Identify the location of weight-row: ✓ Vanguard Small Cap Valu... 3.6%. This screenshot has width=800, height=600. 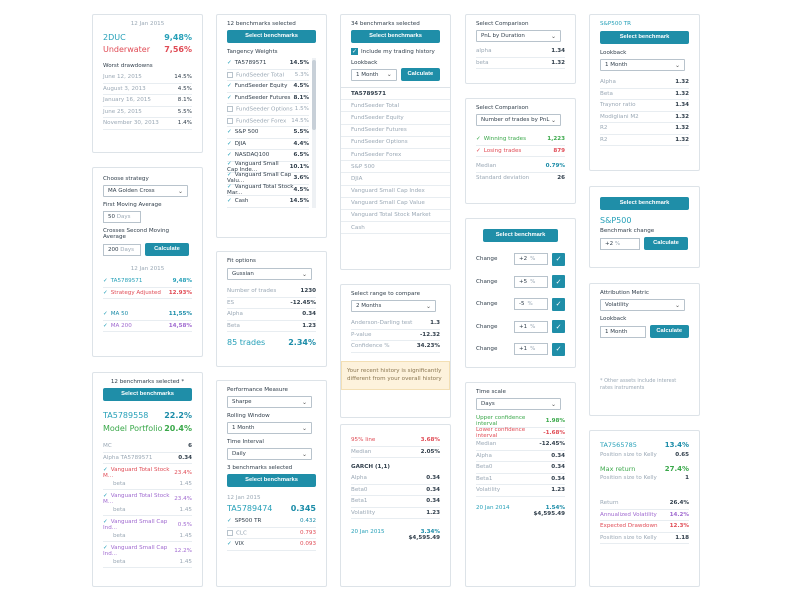
(268, 178).